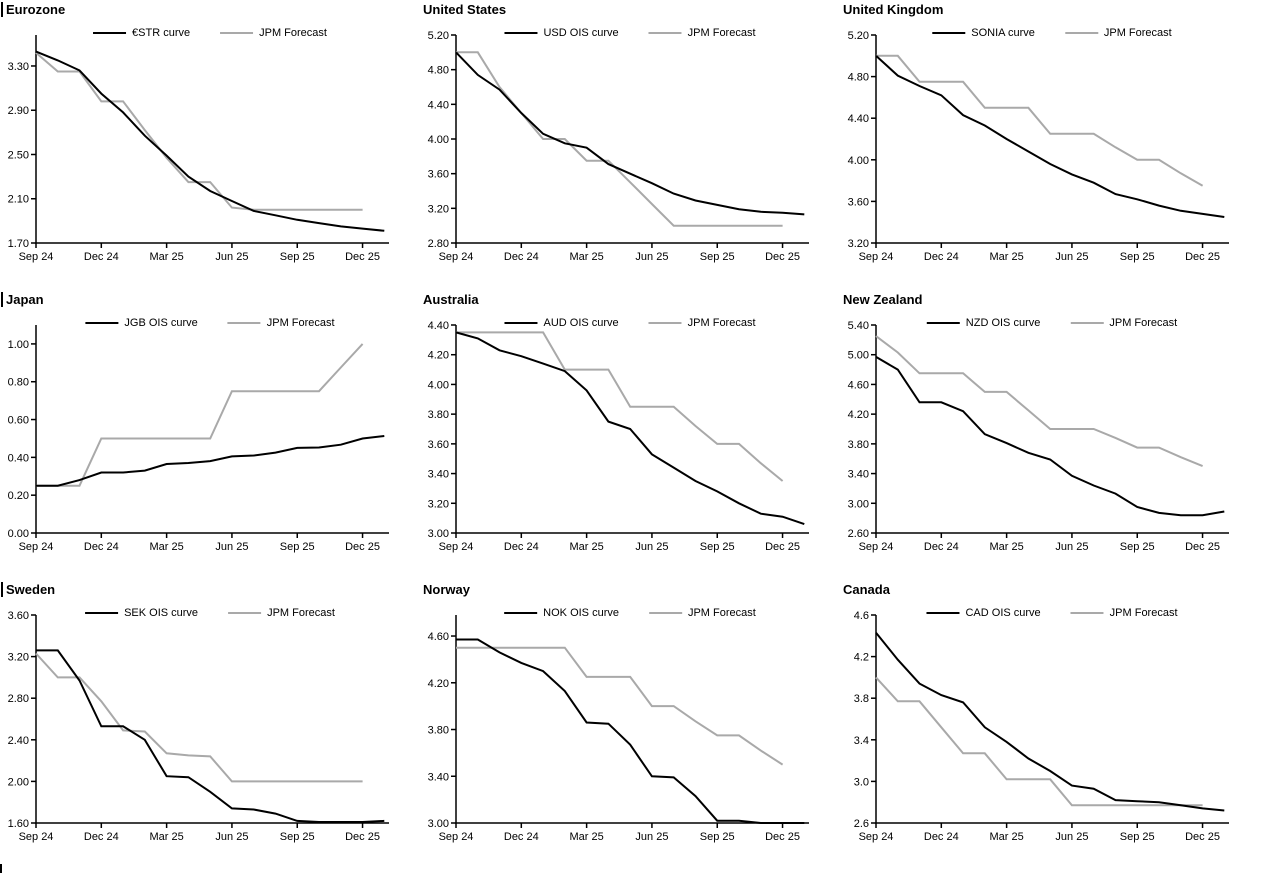  What do you see at coordinates (18, 345) in the screenshot?
I see `y-tick-label: 1.00` at bounding box center [18, 345].